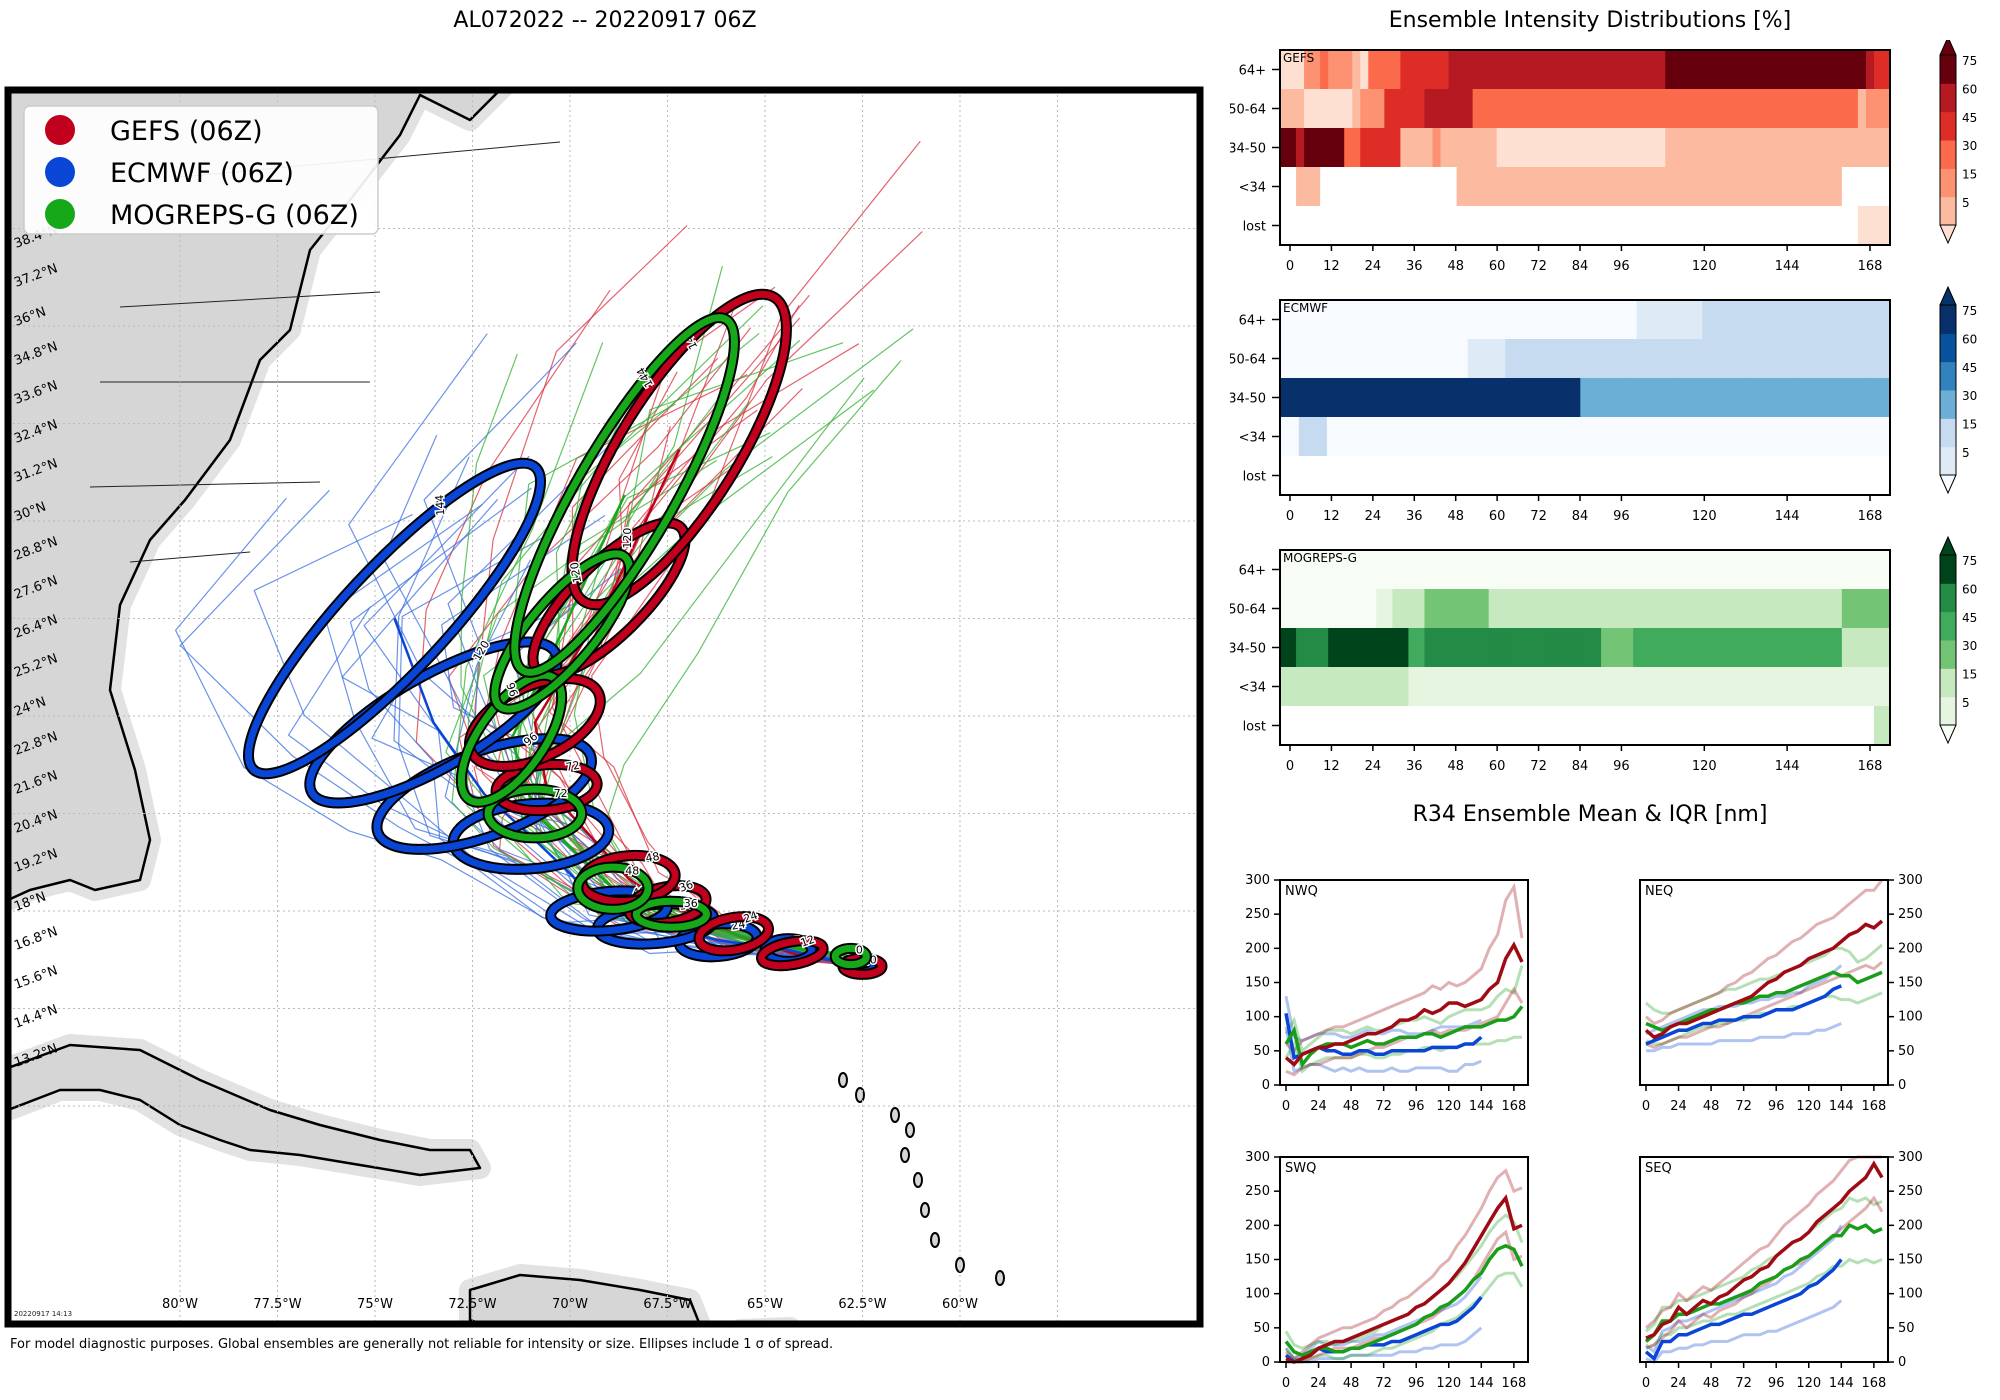  Describe the element at coordinates (439, 505) in the screenshot. I see `hour-label: 144` at that location.